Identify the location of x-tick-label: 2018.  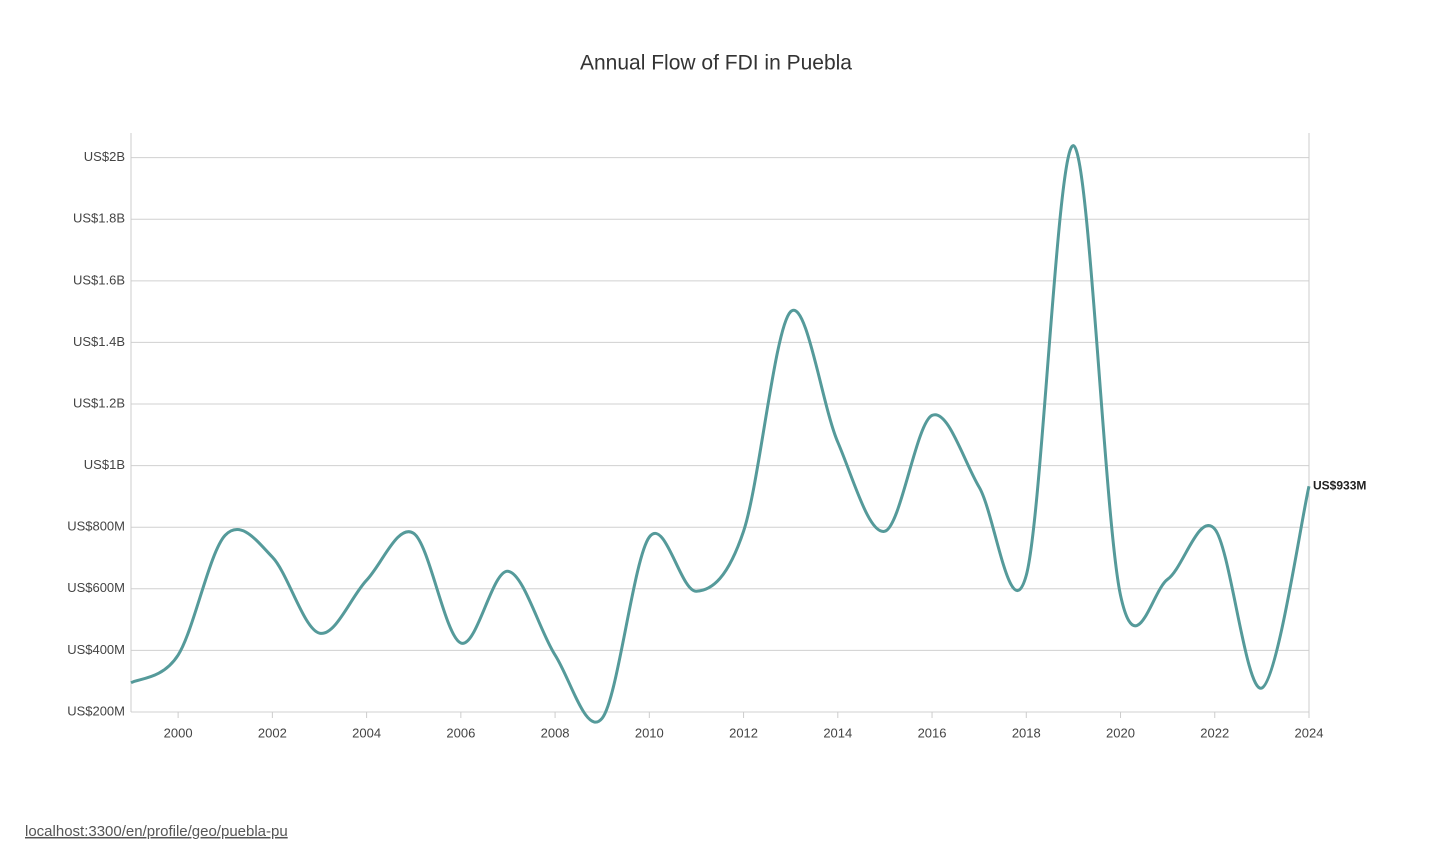
(1026, 732).